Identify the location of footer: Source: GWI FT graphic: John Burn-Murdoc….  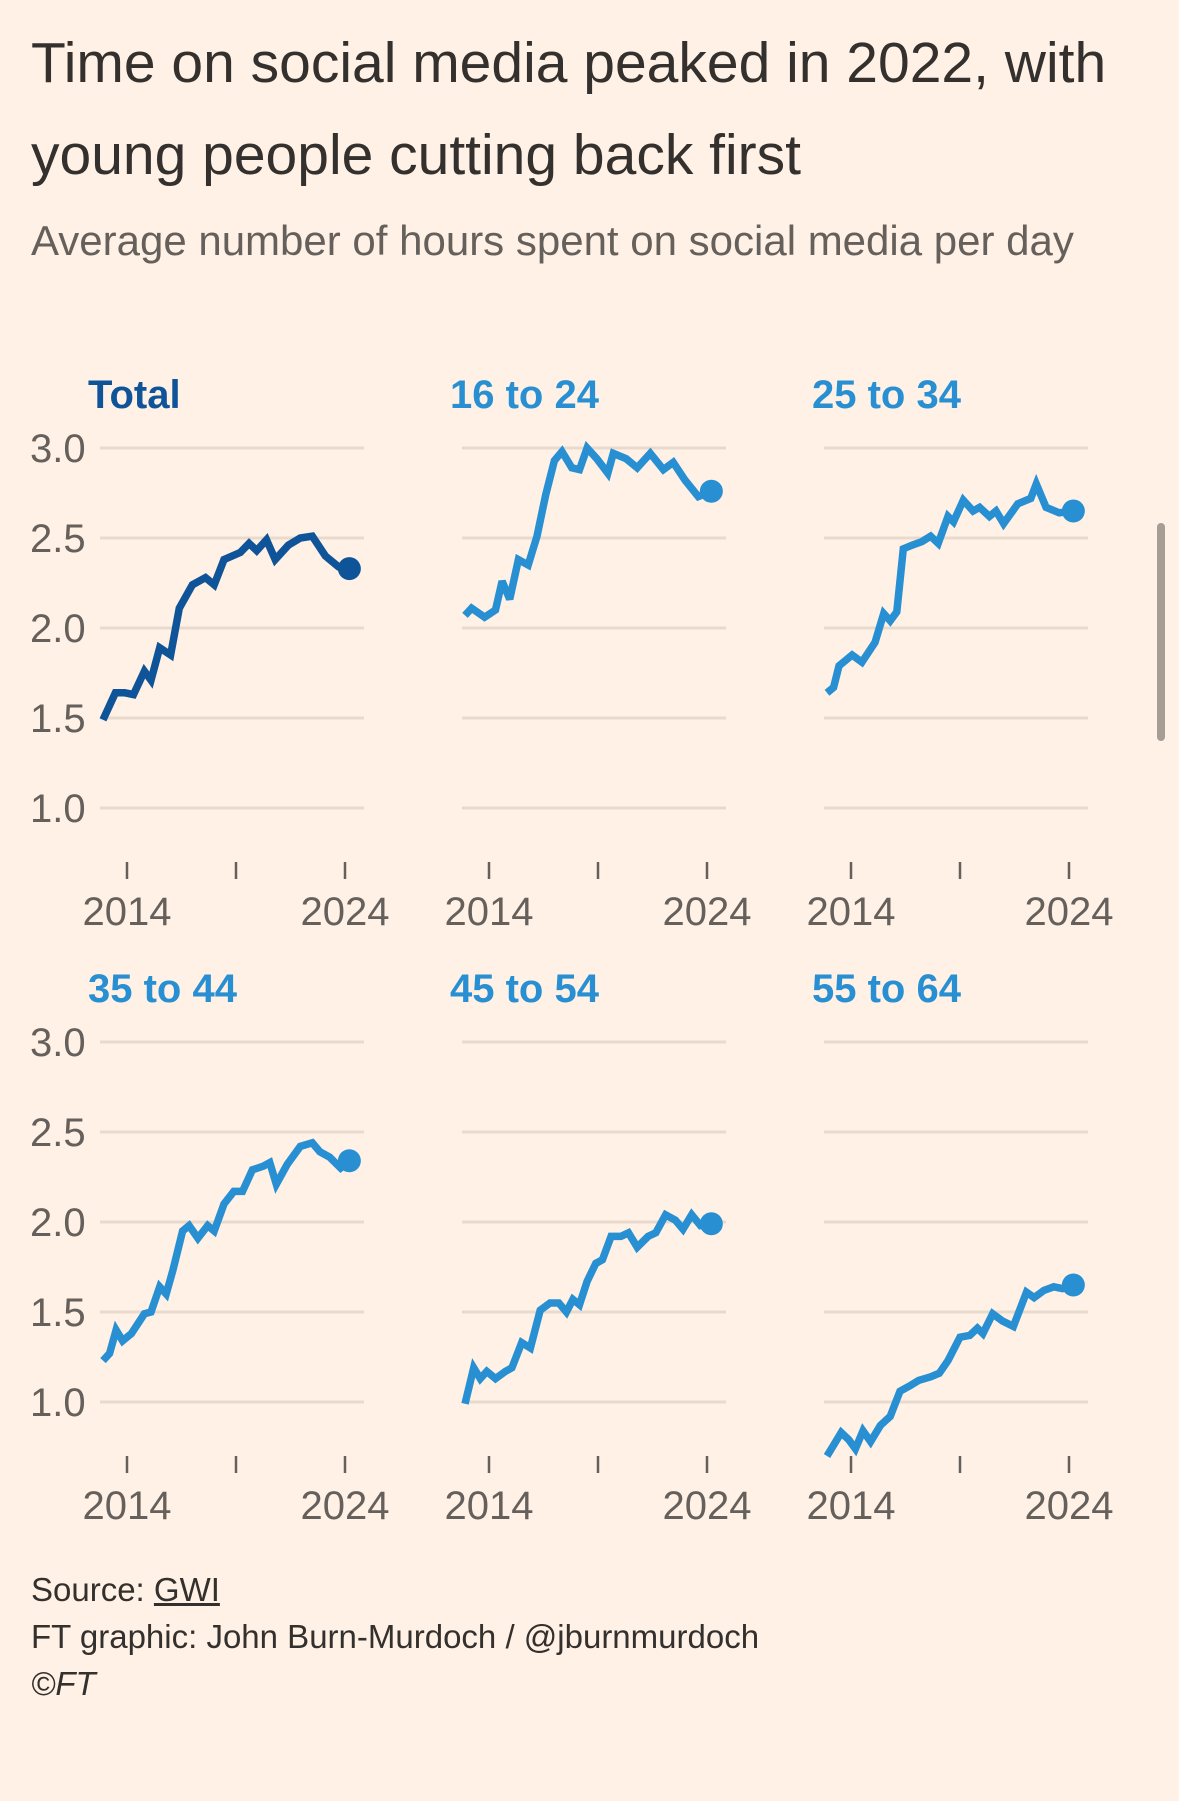
(395, 1636).